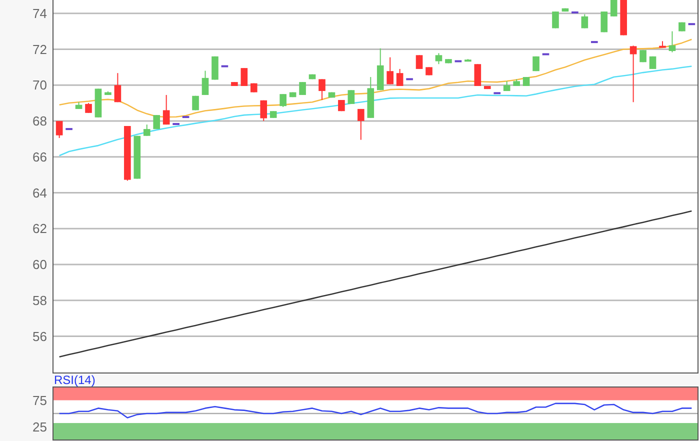  I want to click on y-tick-label: 56, so click(39, 336).